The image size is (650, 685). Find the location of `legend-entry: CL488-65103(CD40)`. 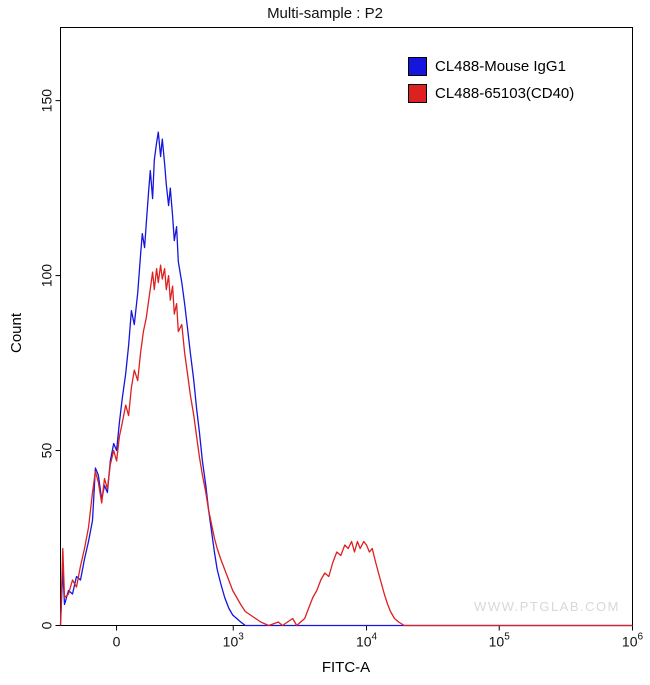

legend-entry: CL488-65103(CD40) is located at coordinates (491, 93).